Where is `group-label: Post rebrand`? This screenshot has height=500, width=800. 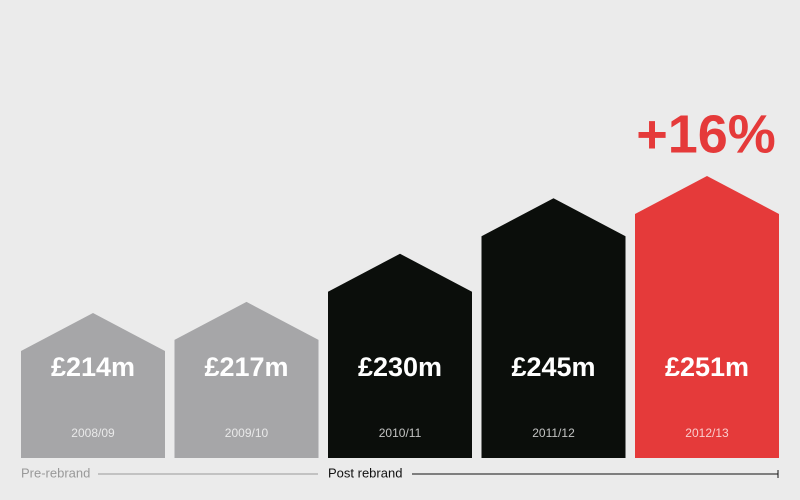 group-label: Post rebrand is located at coordinates (365, 472).